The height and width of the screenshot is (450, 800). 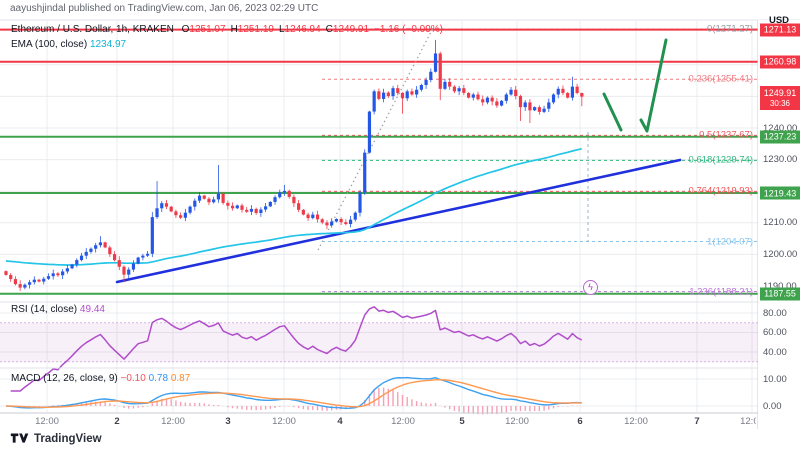 What do you see at coordinates (720, 79) in the screenshot?
I see `fib-level-label: 0.236(1255.41)` at bounding box center [720, 79].